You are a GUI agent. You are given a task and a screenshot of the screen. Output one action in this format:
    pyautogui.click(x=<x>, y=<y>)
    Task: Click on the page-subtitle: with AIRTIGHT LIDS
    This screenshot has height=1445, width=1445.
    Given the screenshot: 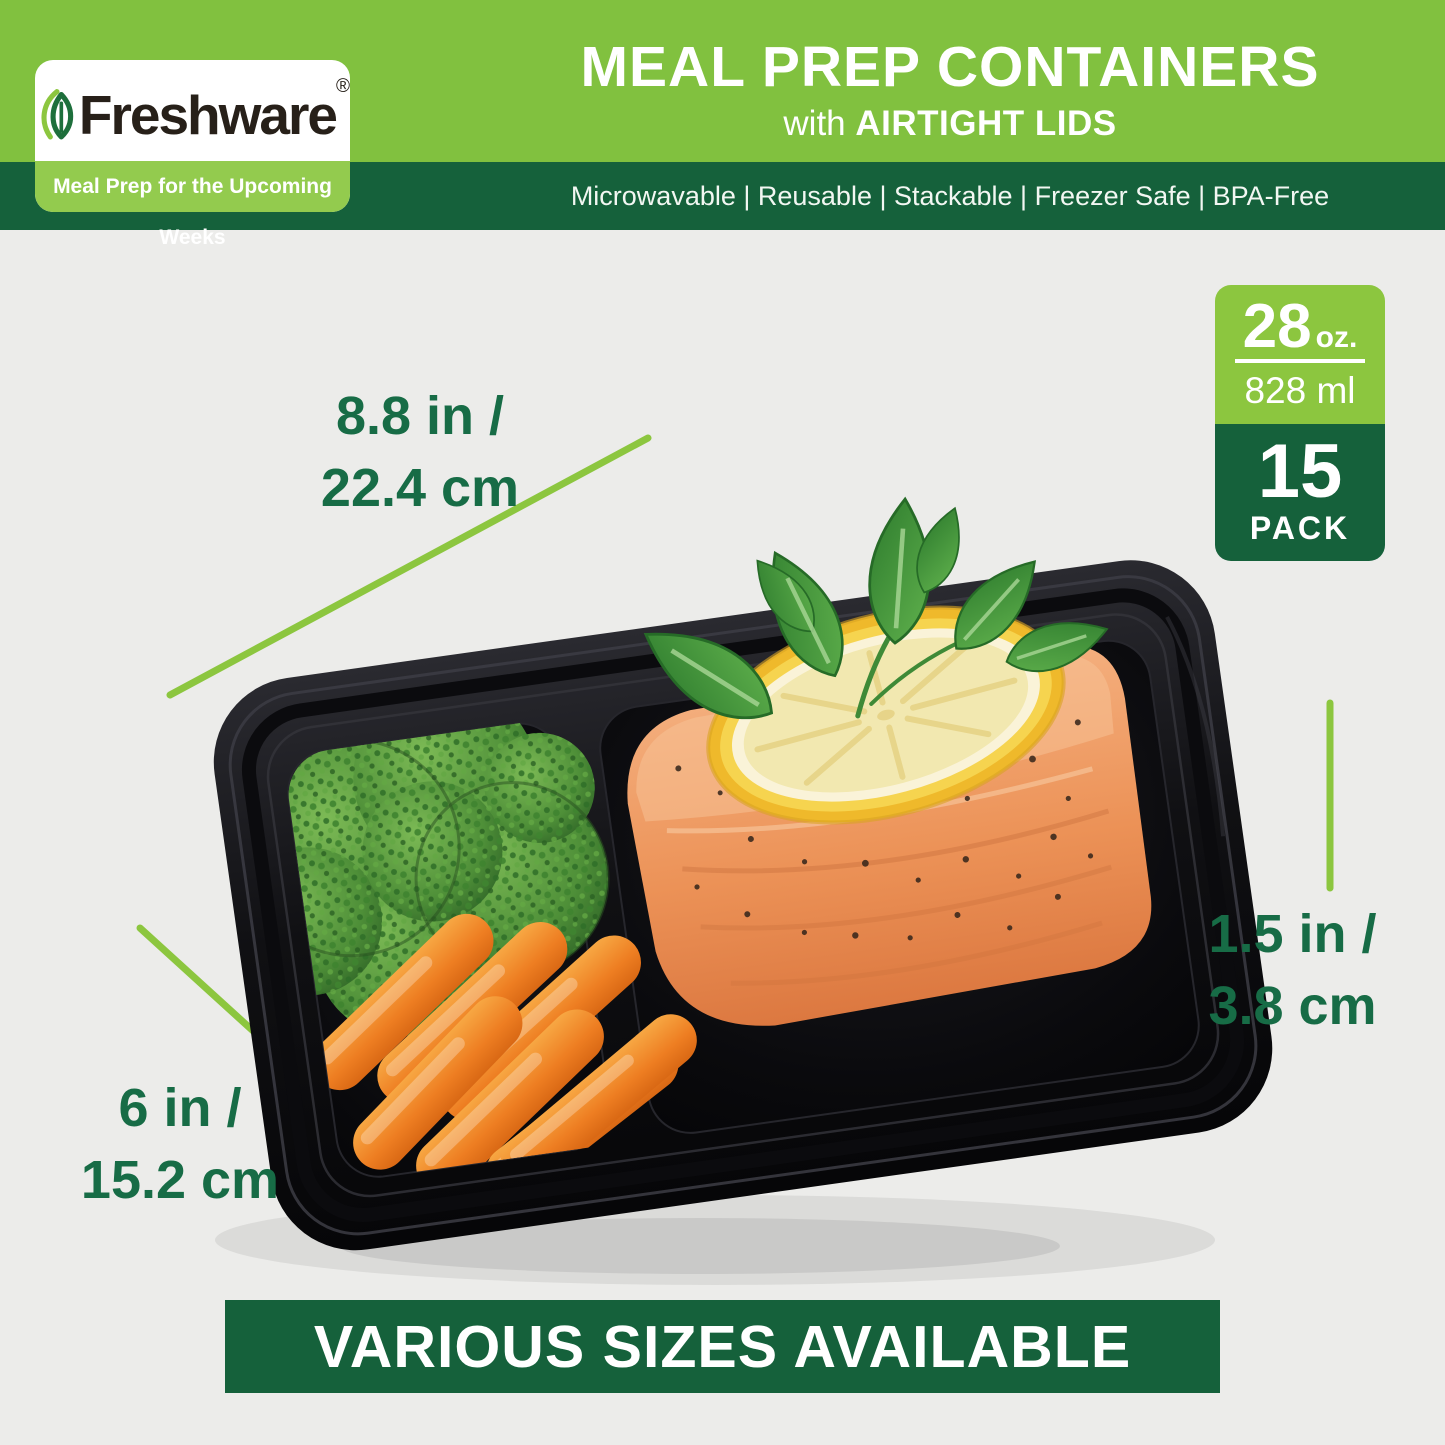 What is the action you would take?
    pyautogui.click(x=950, y=124)
    